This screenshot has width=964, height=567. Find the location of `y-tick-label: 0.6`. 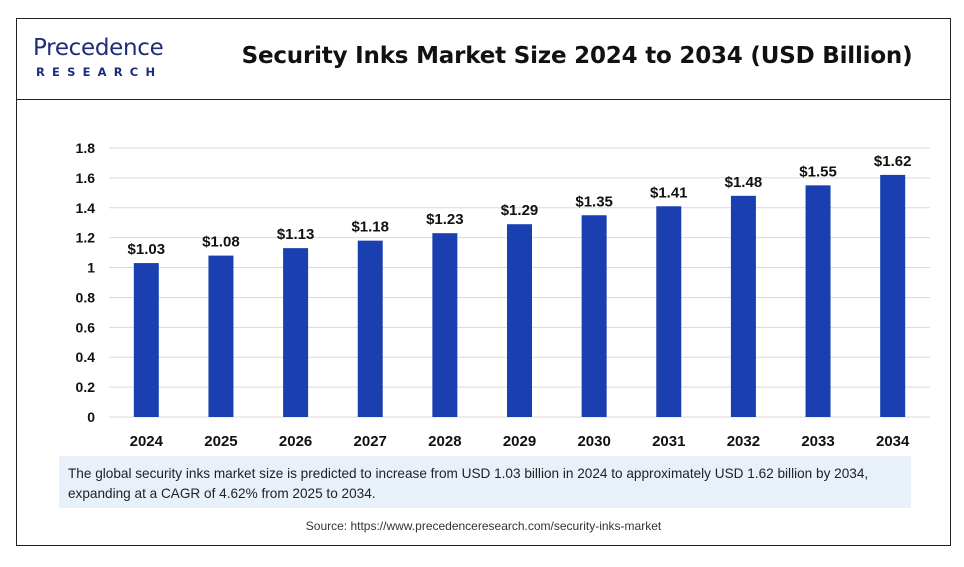

y-tick-label: 0.6 is located at coordinates (86, 327).